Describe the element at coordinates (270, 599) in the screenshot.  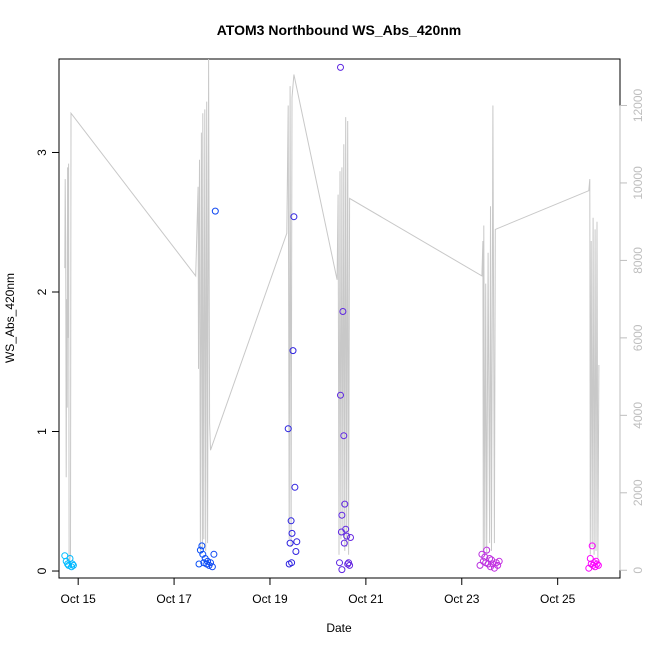
I see `x-tick-label: Oct 19` at that location.